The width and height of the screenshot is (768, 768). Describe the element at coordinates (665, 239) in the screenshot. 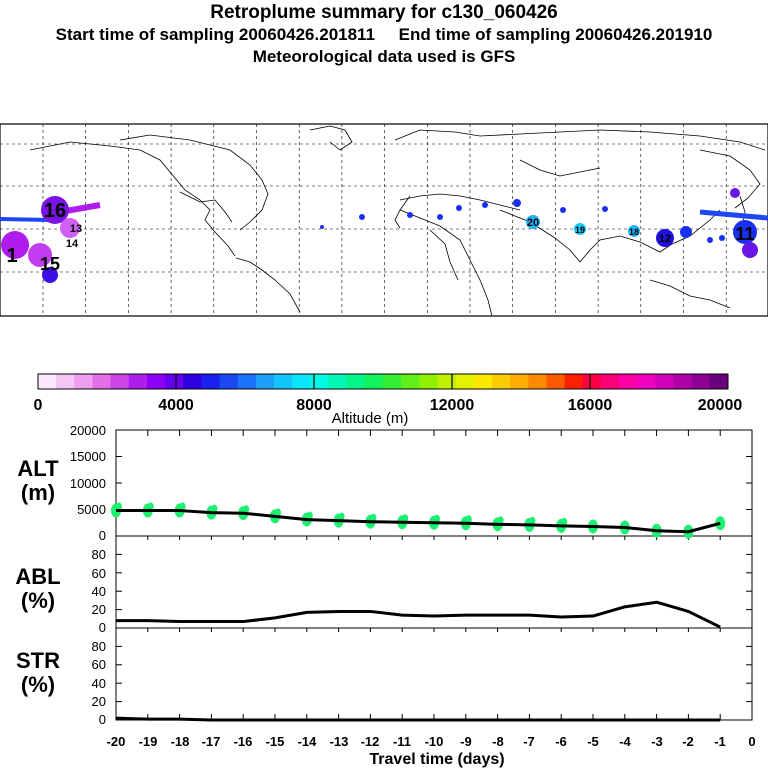

I see `trajectory-label: 12` at that location.